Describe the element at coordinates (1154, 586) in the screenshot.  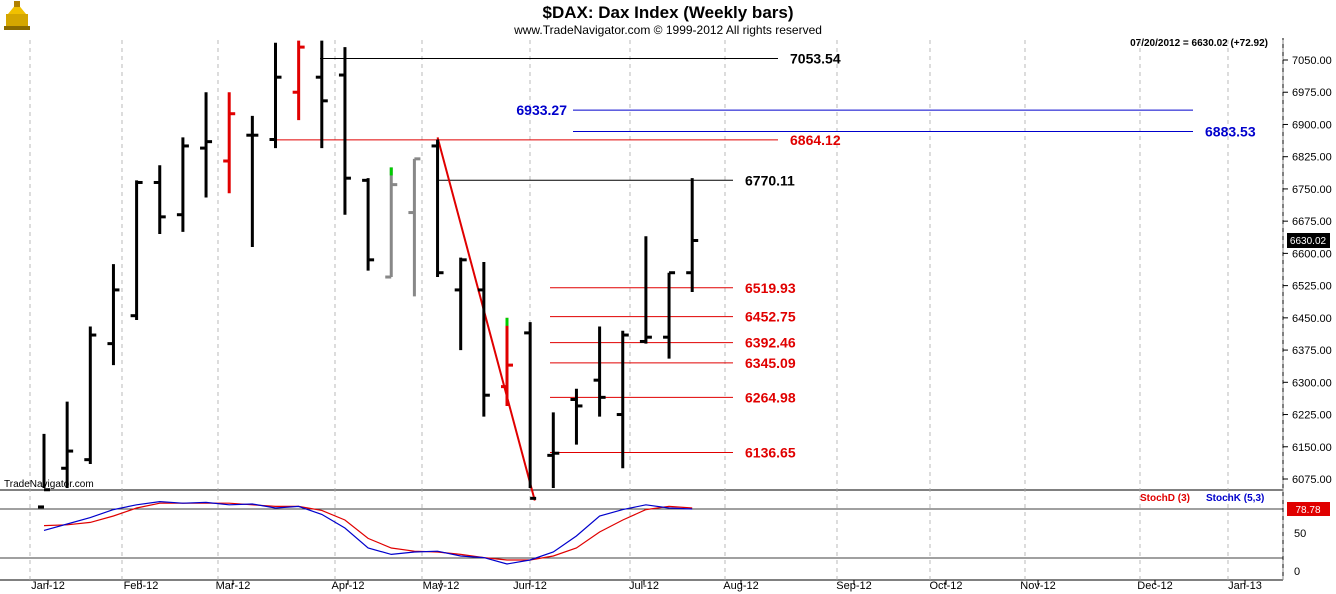
I see `date-tick-label-11: Dec-12` at that location.